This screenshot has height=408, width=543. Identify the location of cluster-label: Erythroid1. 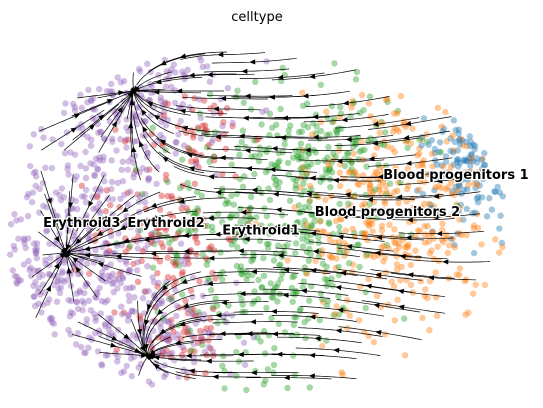
(260, 230).